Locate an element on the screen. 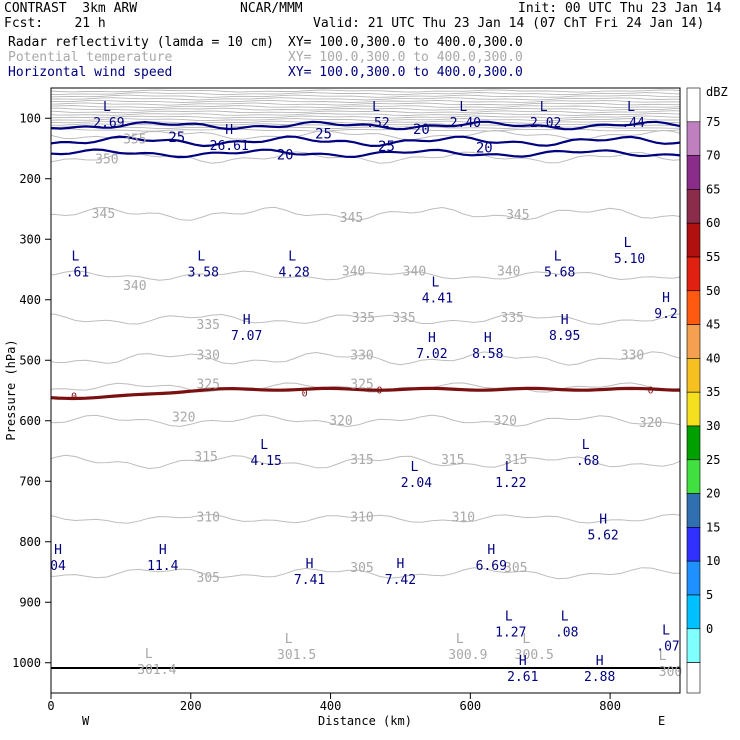  wind-extremum-value: 7.42 is located at coordinates (400, 580).